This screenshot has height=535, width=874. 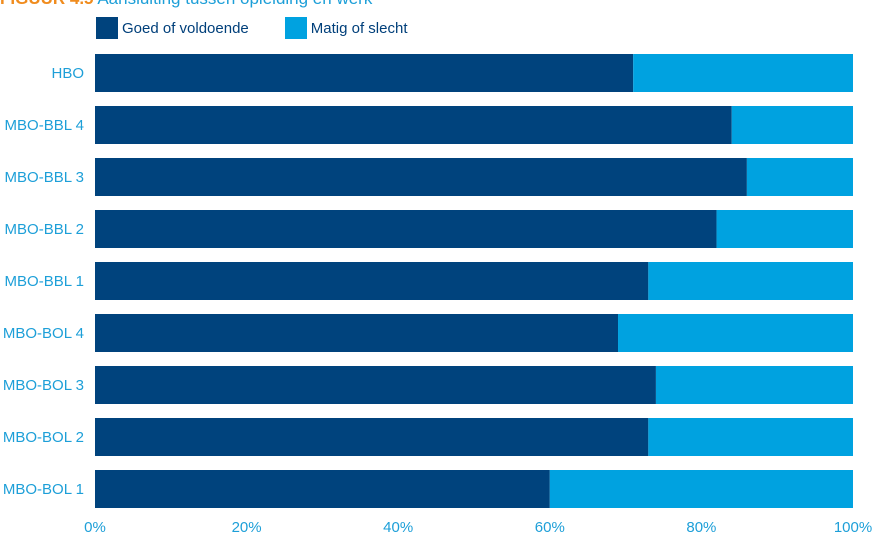 What do you see at coordinates (322, 489) in the screenshot?
I see `bar-mbo-bol-1-goed` at bounding box center [322, 489].